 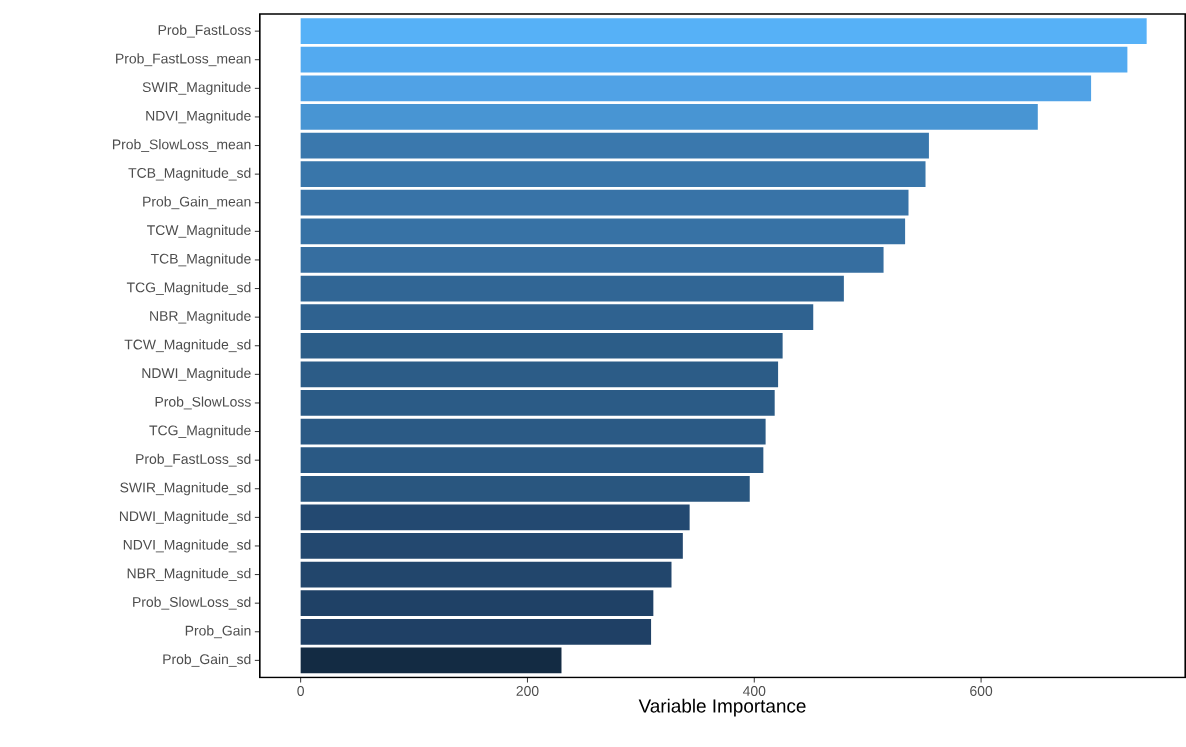 I want to click on y-tick-label: TCB_Magnitude, so click(x=200, y=260).